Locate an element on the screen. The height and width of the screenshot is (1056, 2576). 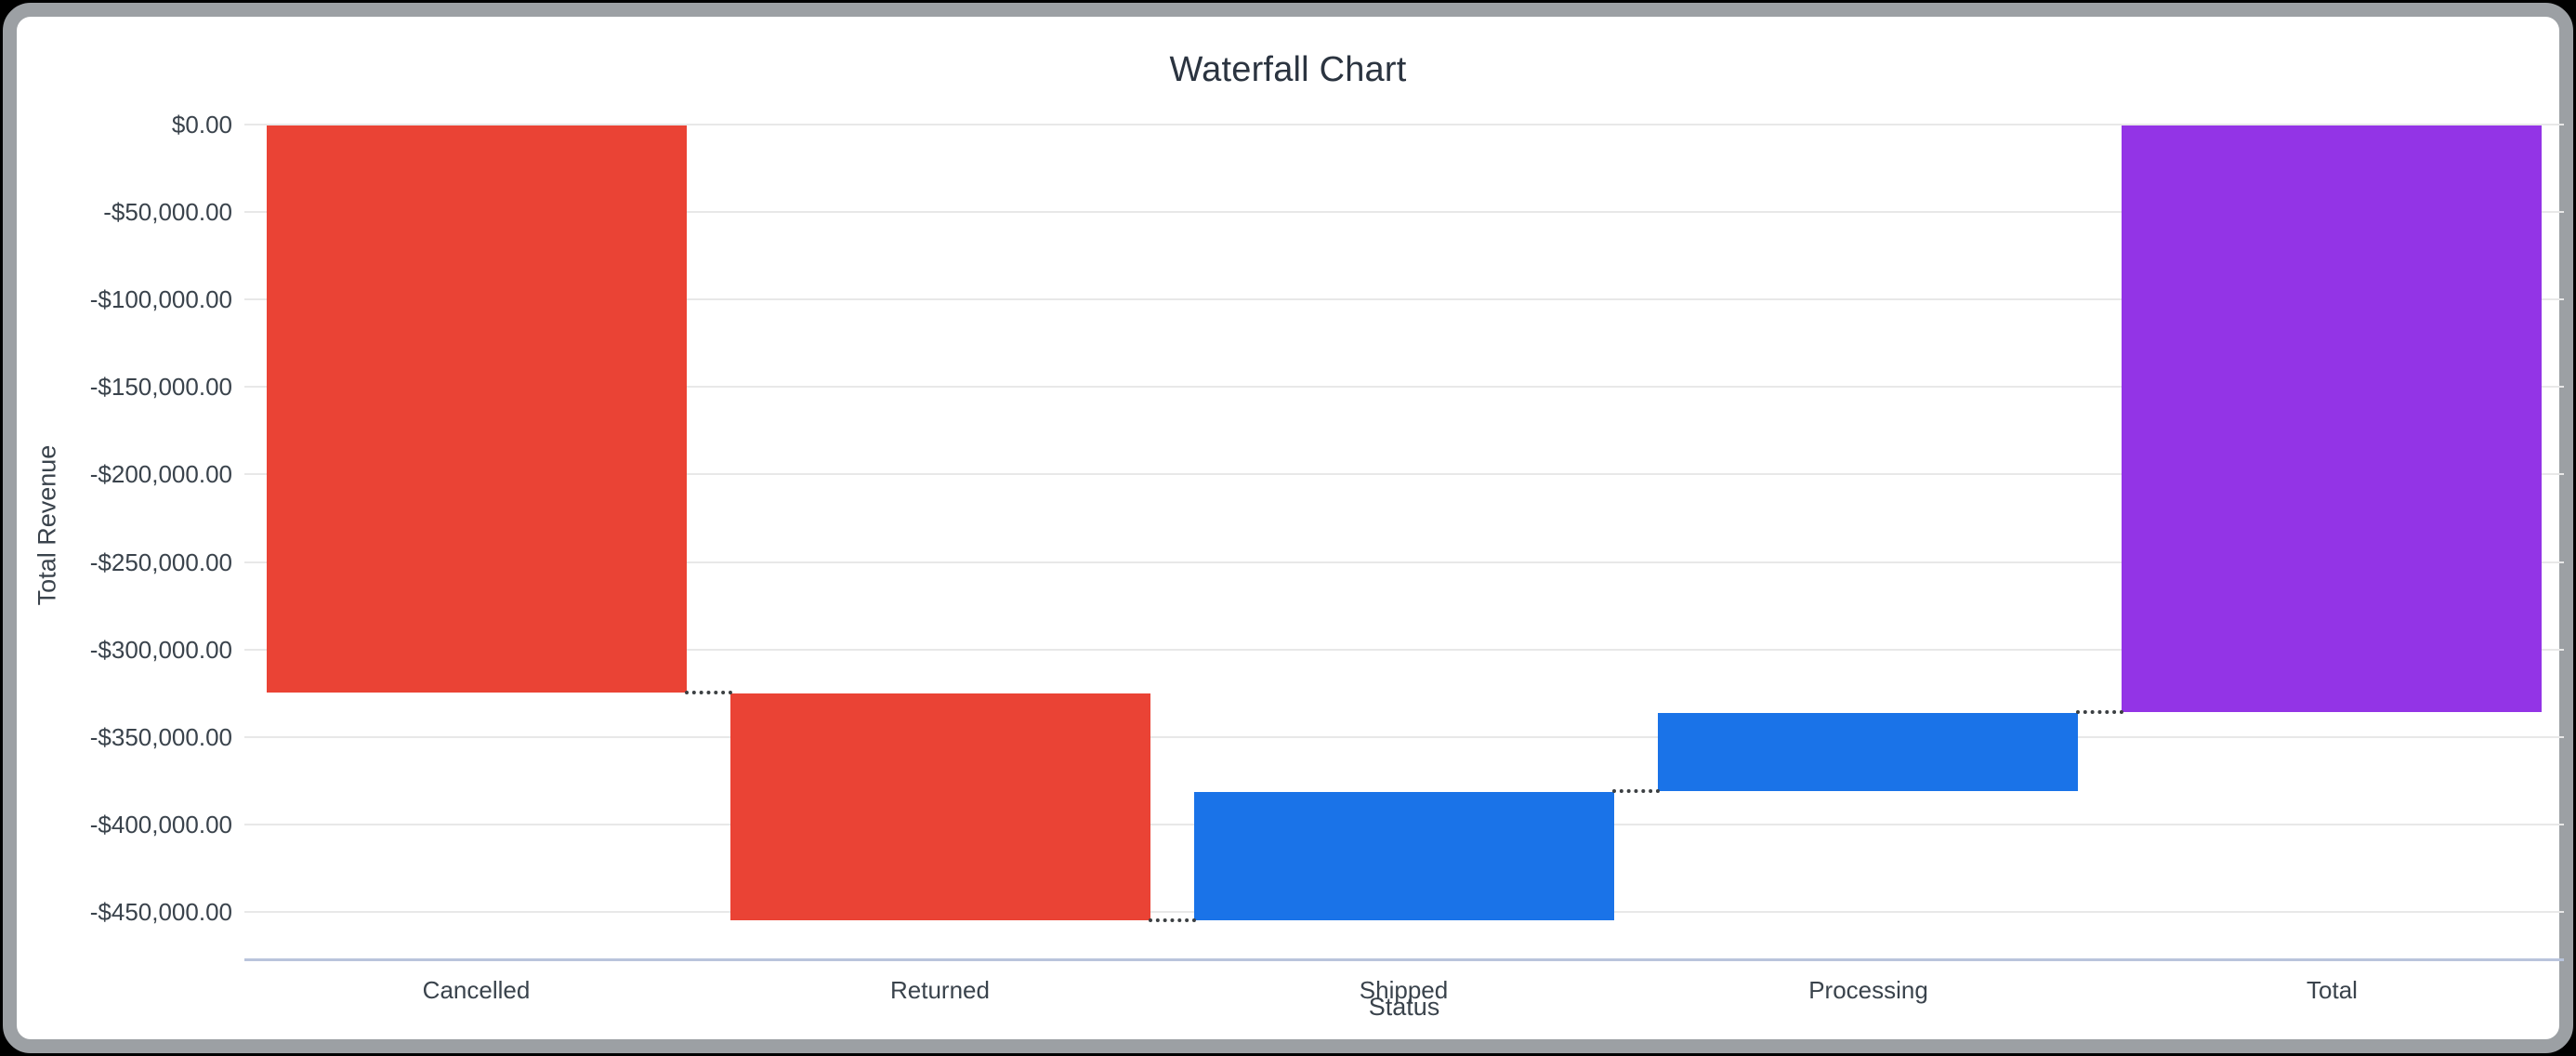
y-tick-label: $0.00 is located at coordinates (201, 125).